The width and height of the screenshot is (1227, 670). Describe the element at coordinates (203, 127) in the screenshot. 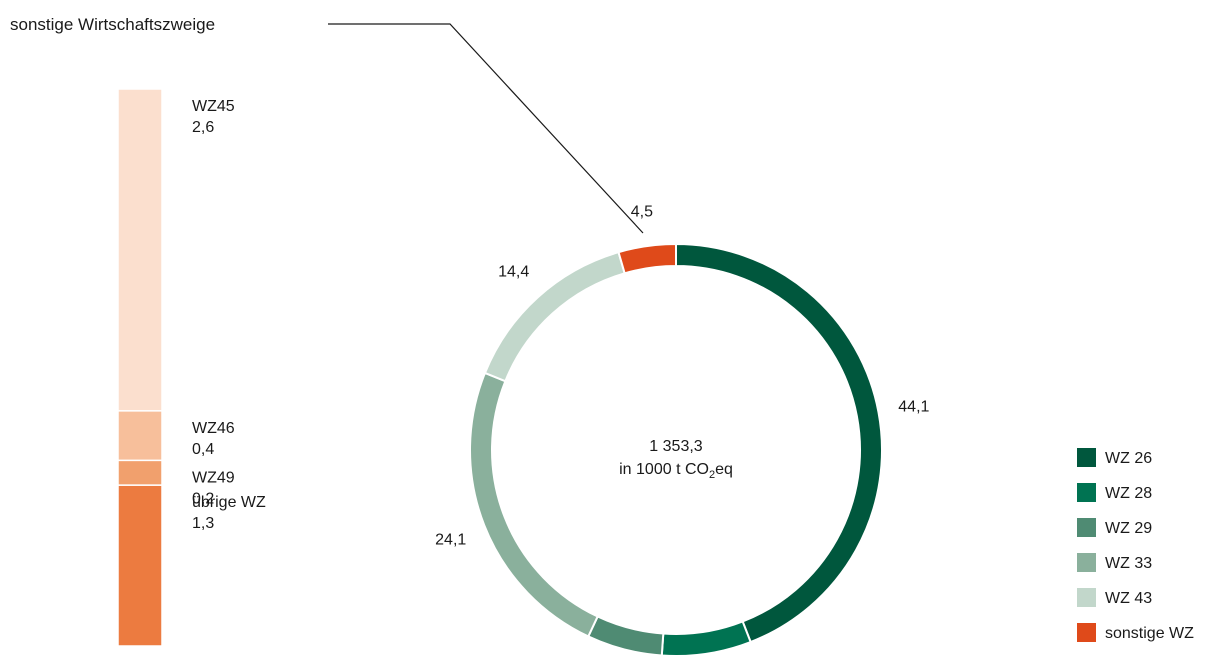

I see `bar-segment-value: 2,6` at that location.